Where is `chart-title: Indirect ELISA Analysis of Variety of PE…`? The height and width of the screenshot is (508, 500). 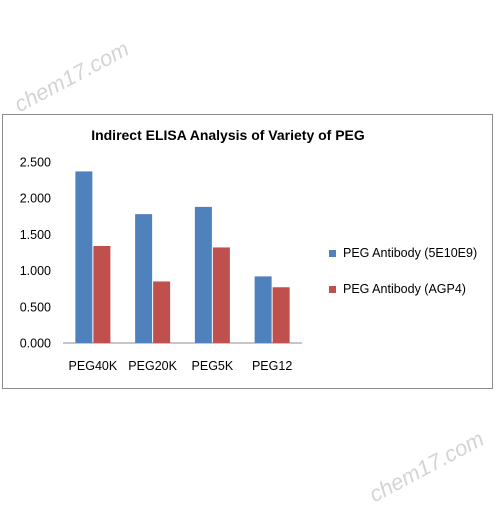
chart-title: Indirect ELISA Analysis of Variety of PE… is located at coordinates (228, 135).